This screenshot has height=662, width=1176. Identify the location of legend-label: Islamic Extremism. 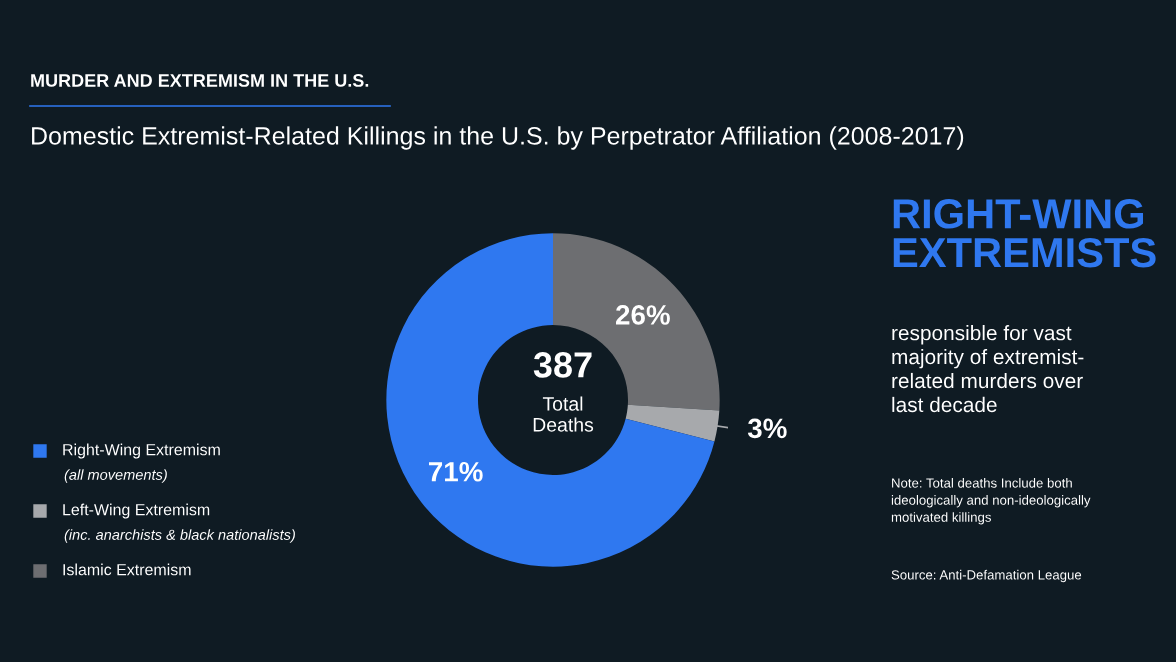
(127, 569).